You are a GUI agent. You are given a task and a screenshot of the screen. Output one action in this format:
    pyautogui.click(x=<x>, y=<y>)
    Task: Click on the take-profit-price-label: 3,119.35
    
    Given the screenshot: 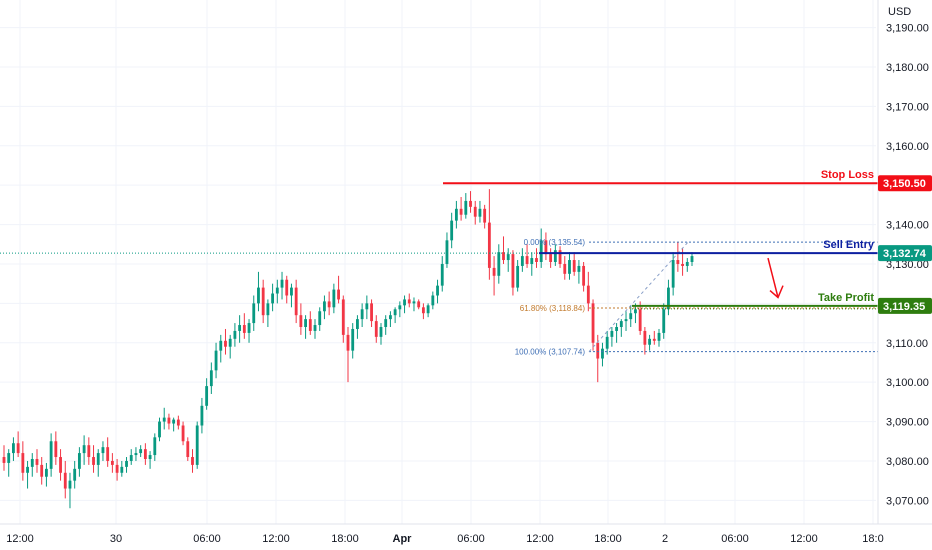 What is the action you would take?
    pyautogui.click(x=904, y=307)
    